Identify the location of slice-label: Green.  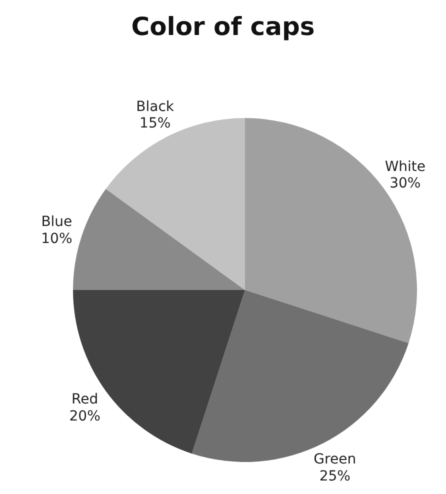
(335, 460).